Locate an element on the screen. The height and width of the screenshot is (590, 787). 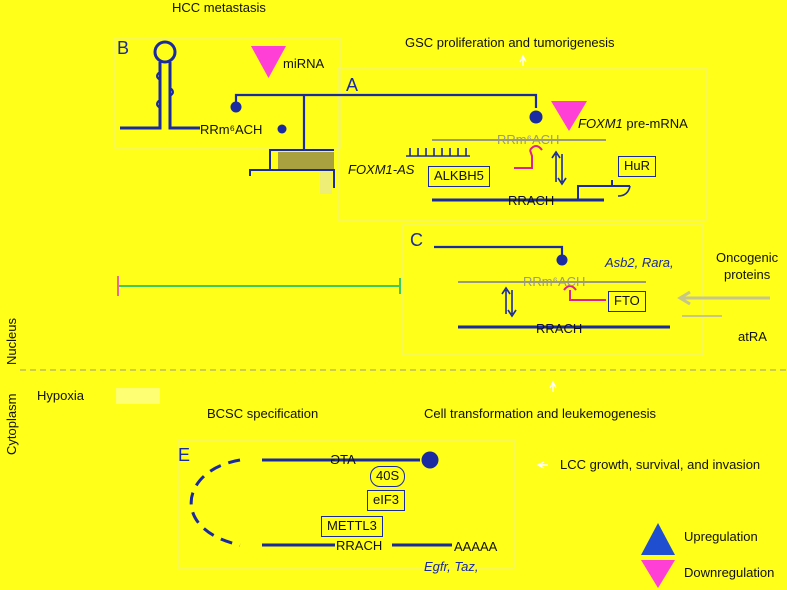
alkbh5-box: ALKBH5 is located at coordinates (459, 176).